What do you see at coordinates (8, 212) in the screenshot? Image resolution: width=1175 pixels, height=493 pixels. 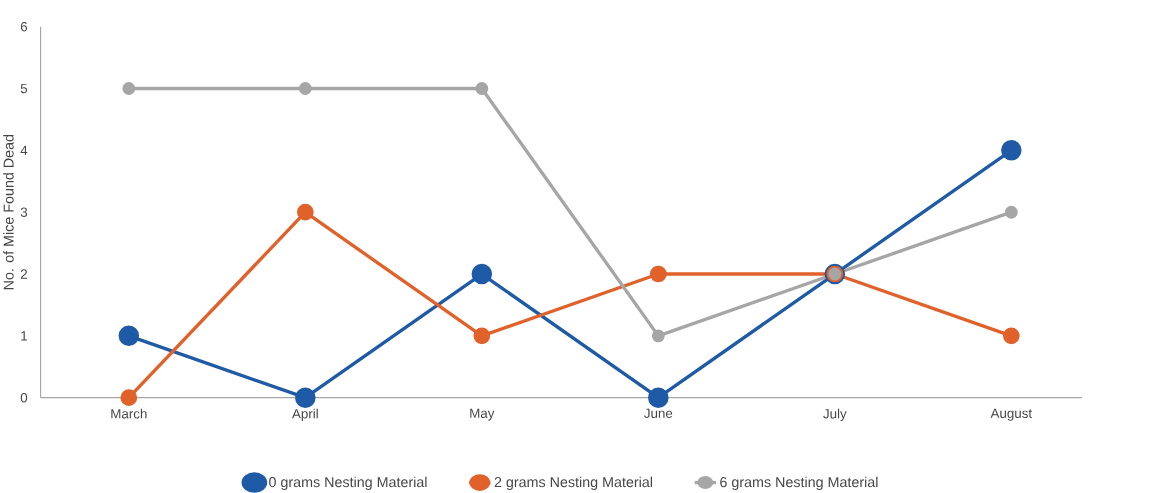 I see `y-axis-title: No. of Mice Found Dead` at bounding box center [8, 212].